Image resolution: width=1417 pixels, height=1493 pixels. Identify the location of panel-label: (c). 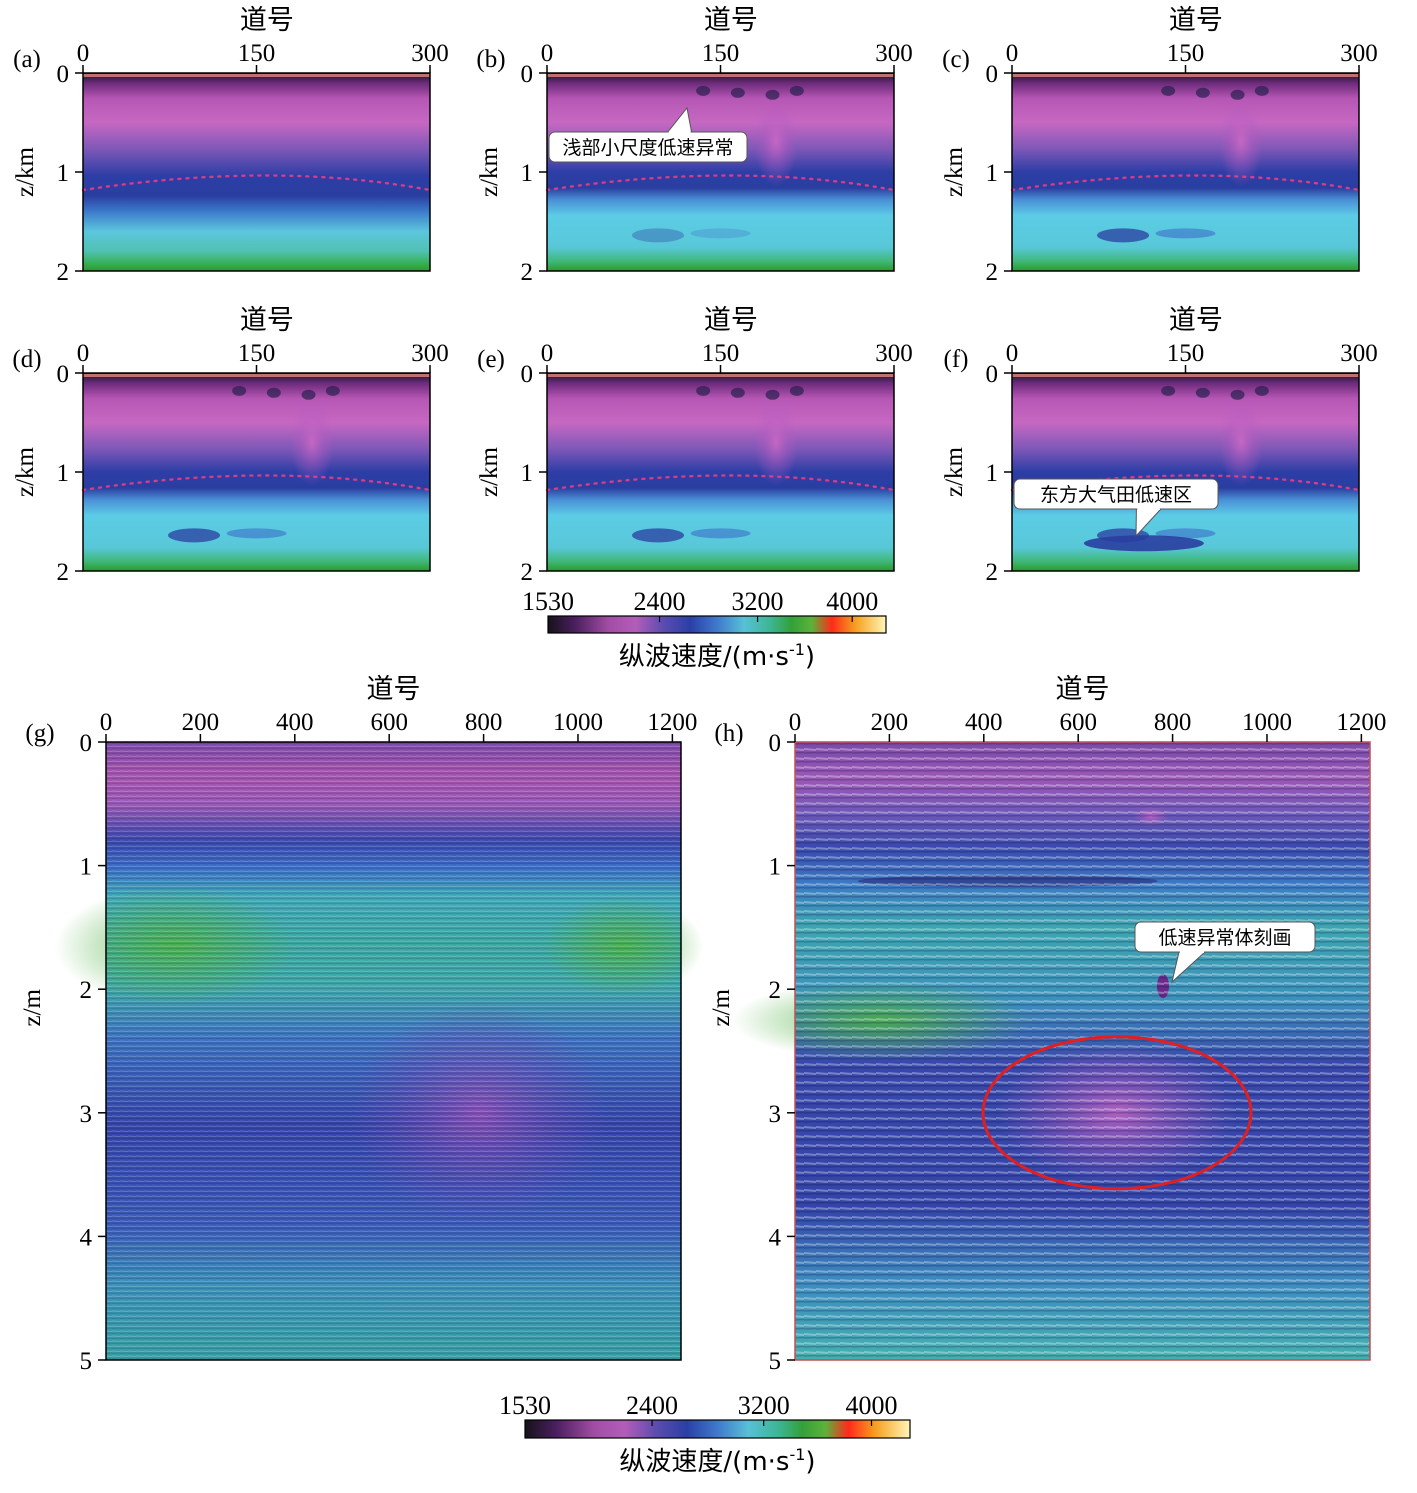
(956, 59).